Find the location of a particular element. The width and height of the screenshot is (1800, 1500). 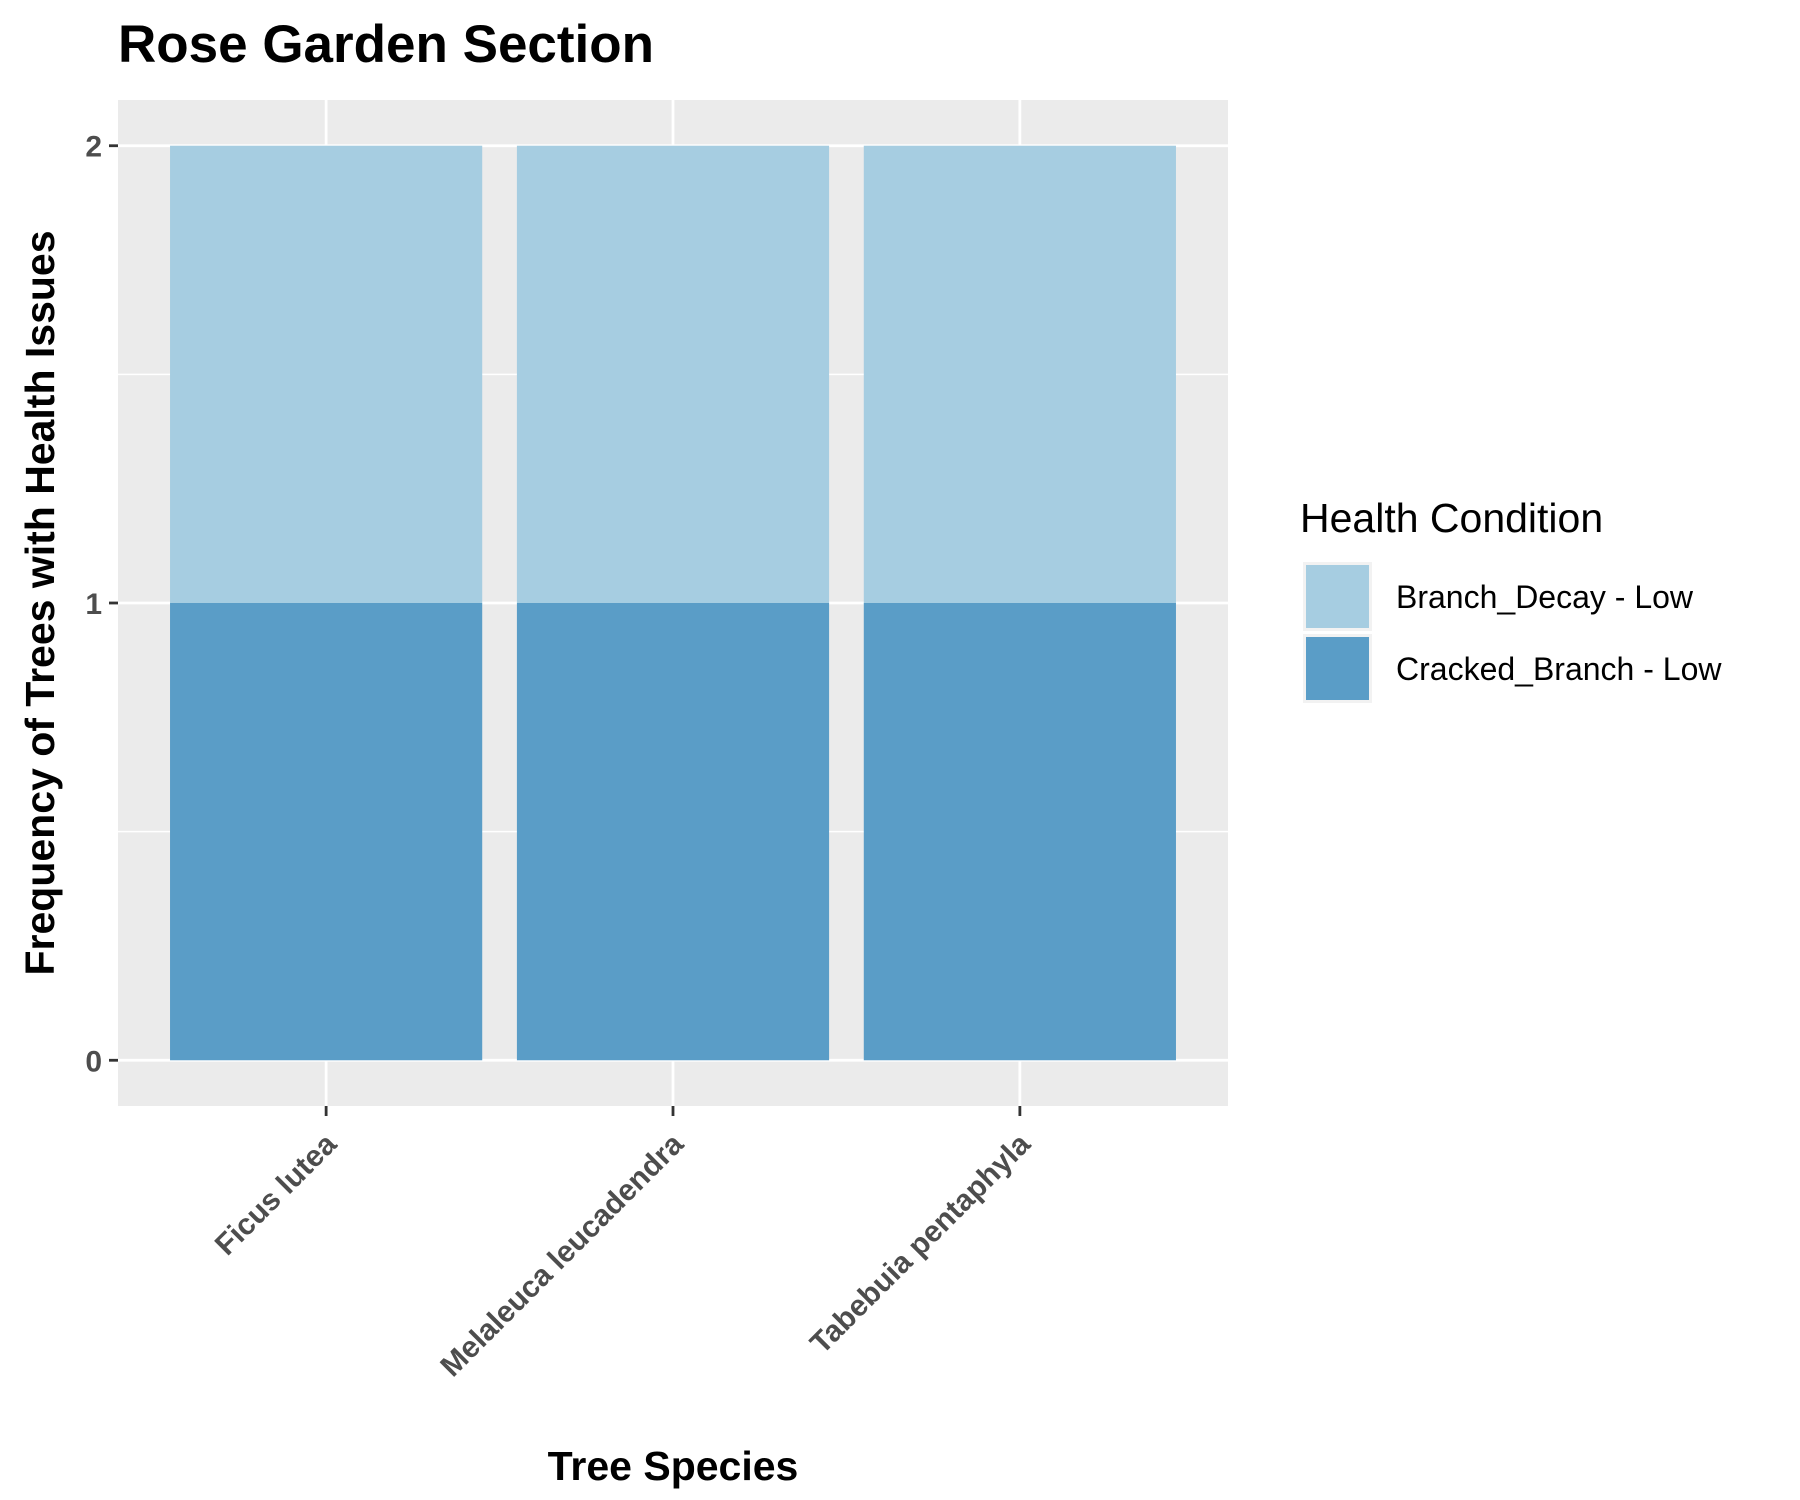

legend-title: Health Condition is located at coordinates (1451, 518).